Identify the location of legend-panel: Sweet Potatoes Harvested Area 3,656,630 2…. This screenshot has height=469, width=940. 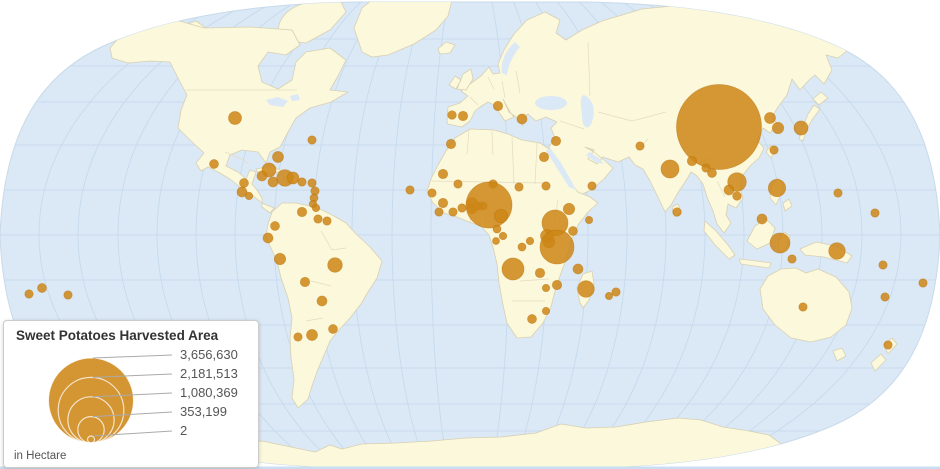
(131, 394).